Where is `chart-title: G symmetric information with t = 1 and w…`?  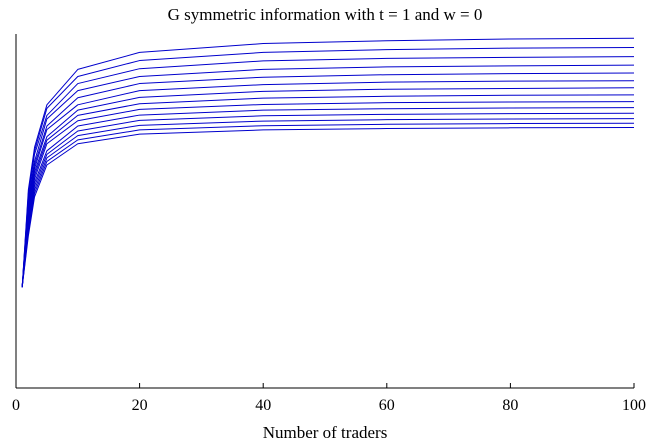
chart-title: G symmetric information with t = 1 and w… is located at coordinates (325, 14).